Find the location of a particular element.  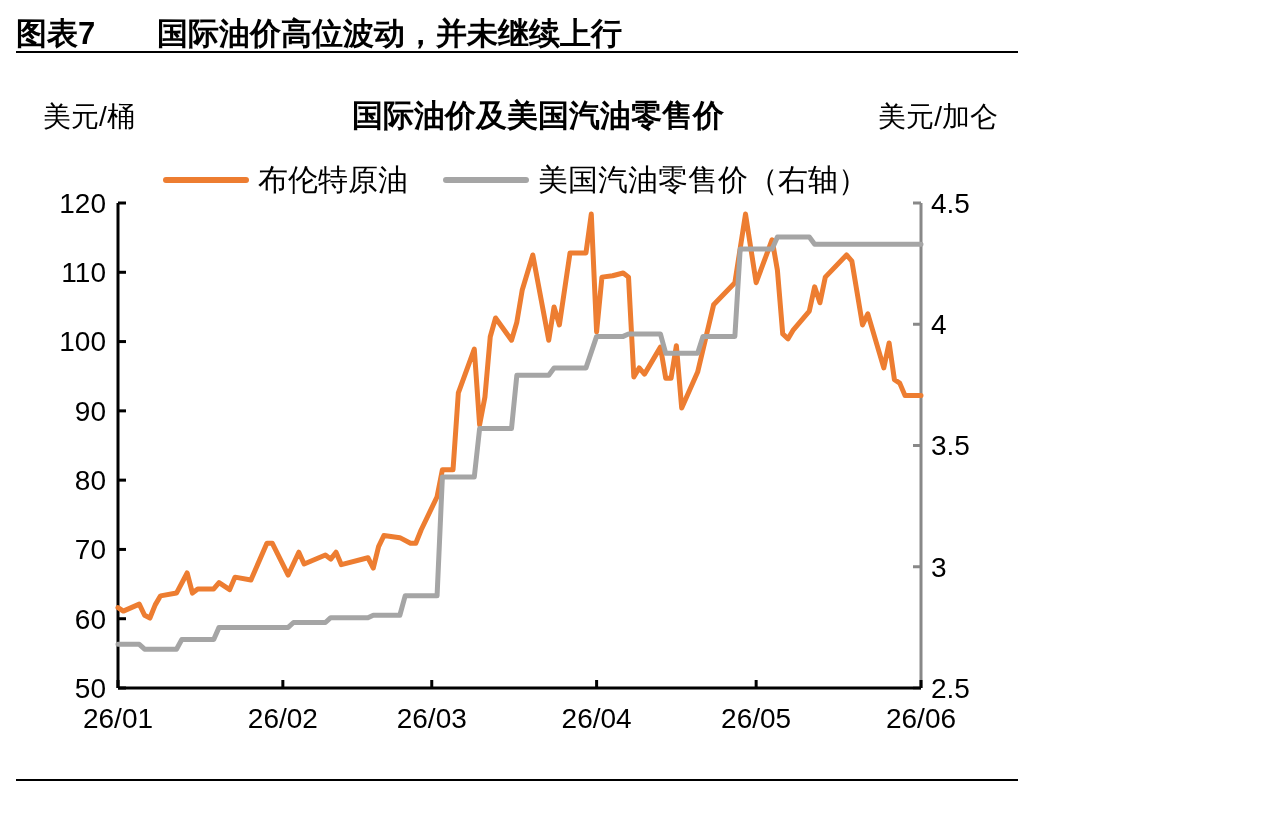

x-tick-label: 26/03 is located at coordinates (431, 718).